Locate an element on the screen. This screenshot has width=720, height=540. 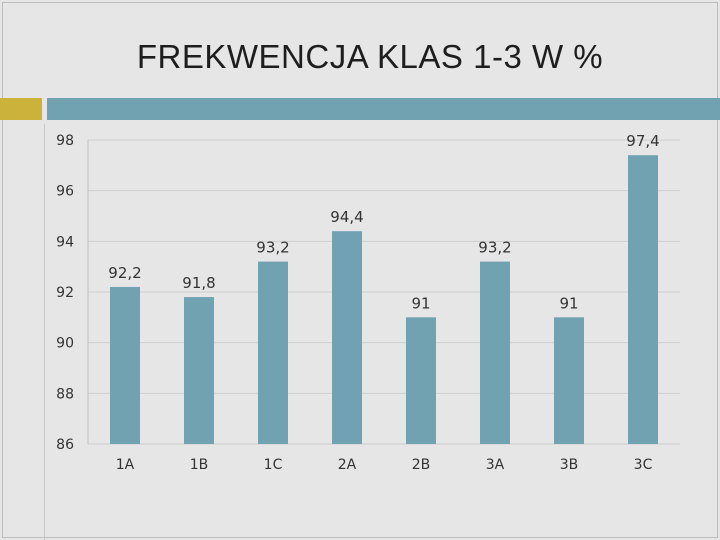
accent-bar-gold is located at coordinates (21, 109).